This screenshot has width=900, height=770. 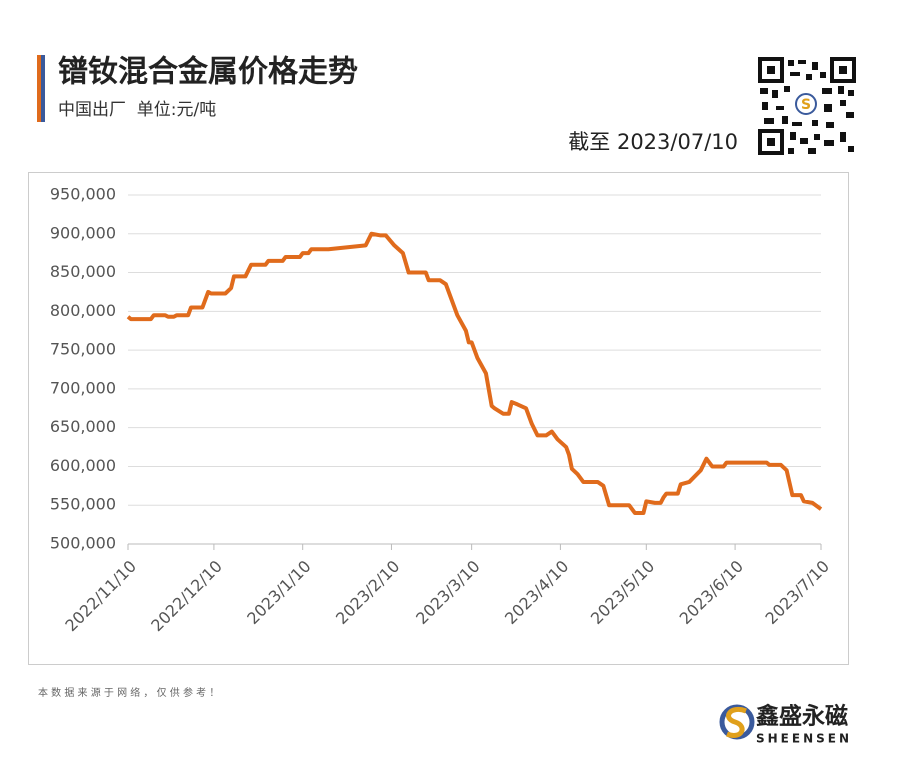 I want to click on y-tick-label: 650,000, so click(x=83, y=426).